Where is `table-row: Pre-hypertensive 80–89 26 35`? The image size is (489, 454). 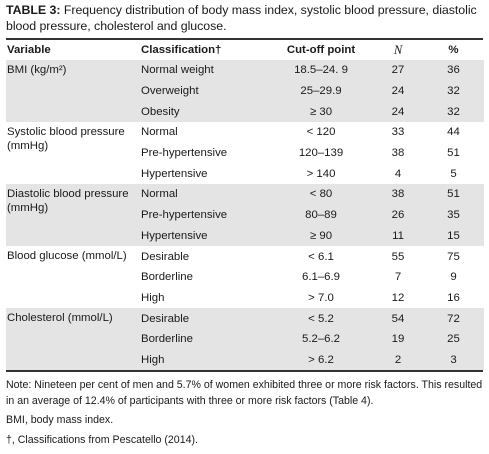 table-row: Pre-hypertensive 80–89 26 35 is located at coordinates (245, 215).